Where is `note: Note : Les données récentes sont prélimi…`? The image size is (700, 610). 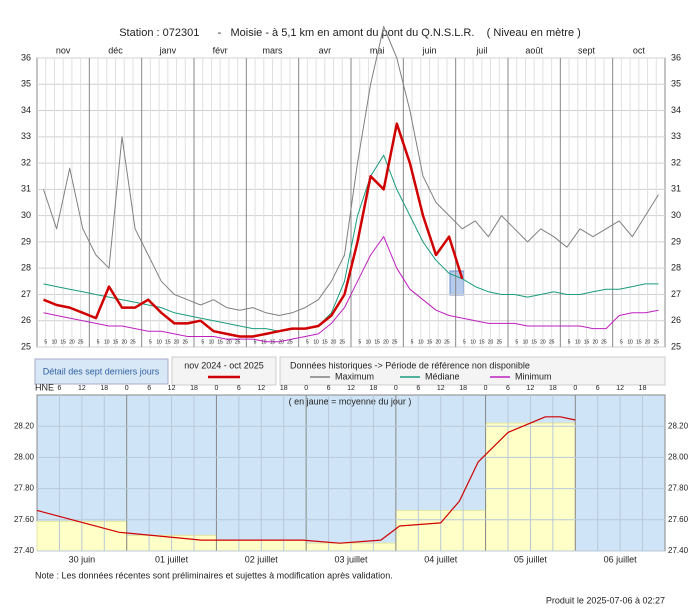 note: Note : Les données récentes sont prélimi… is located at coordinates (214, 575).